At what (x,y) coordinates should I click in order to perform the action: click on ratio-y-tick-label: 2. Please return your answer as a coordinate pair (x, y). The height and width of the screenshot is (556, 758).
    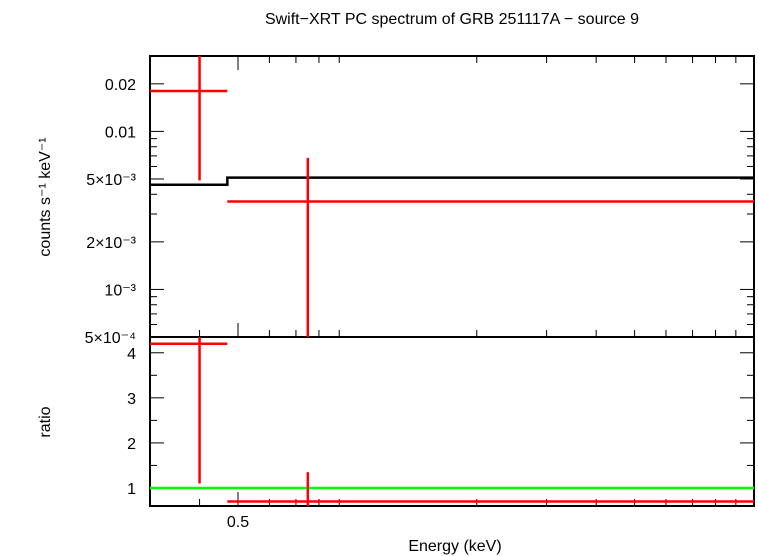
    Looking at the image, I should click on (131, 444).